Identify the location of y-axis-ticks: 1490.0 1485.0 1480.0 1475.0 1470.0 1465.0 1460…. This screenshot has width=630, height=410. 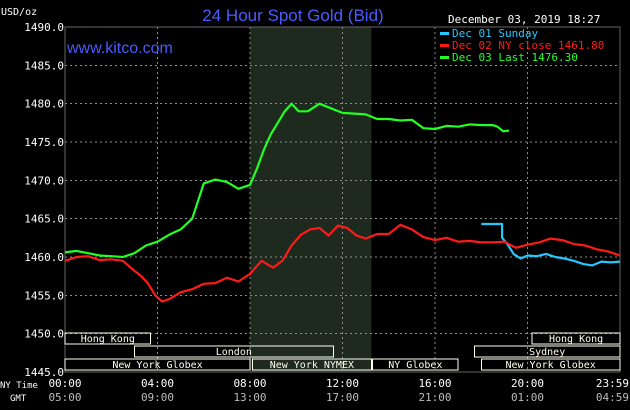
(44, 200).